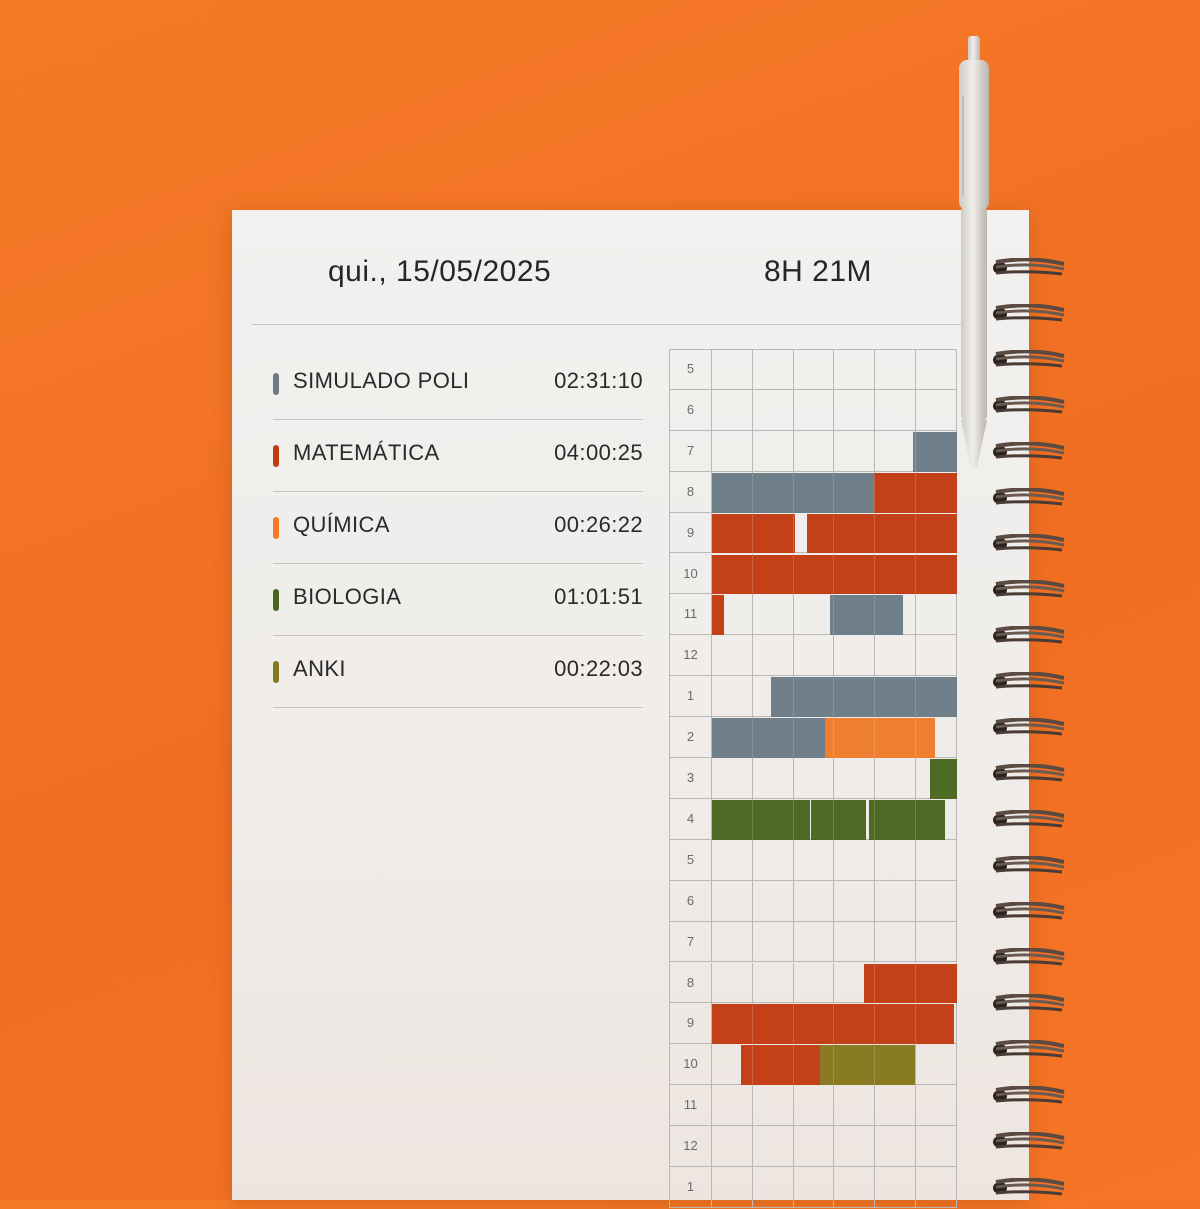  I want to click on hour-label: 9, so click(690, 1023).